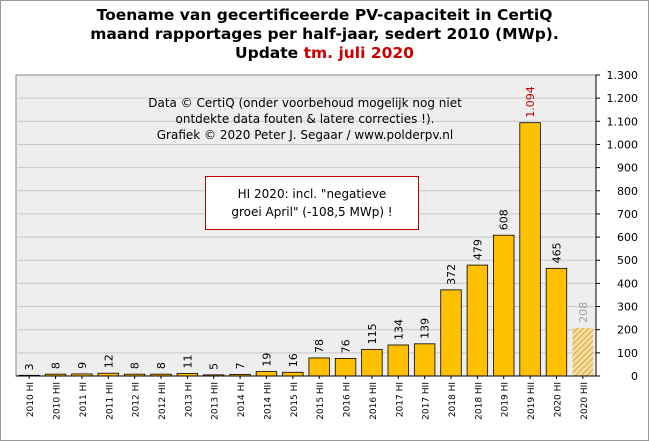  Describe the element at coordinates (31, 399) in the screenshot. I see `x-tick-label: 2010 HI` at that location.